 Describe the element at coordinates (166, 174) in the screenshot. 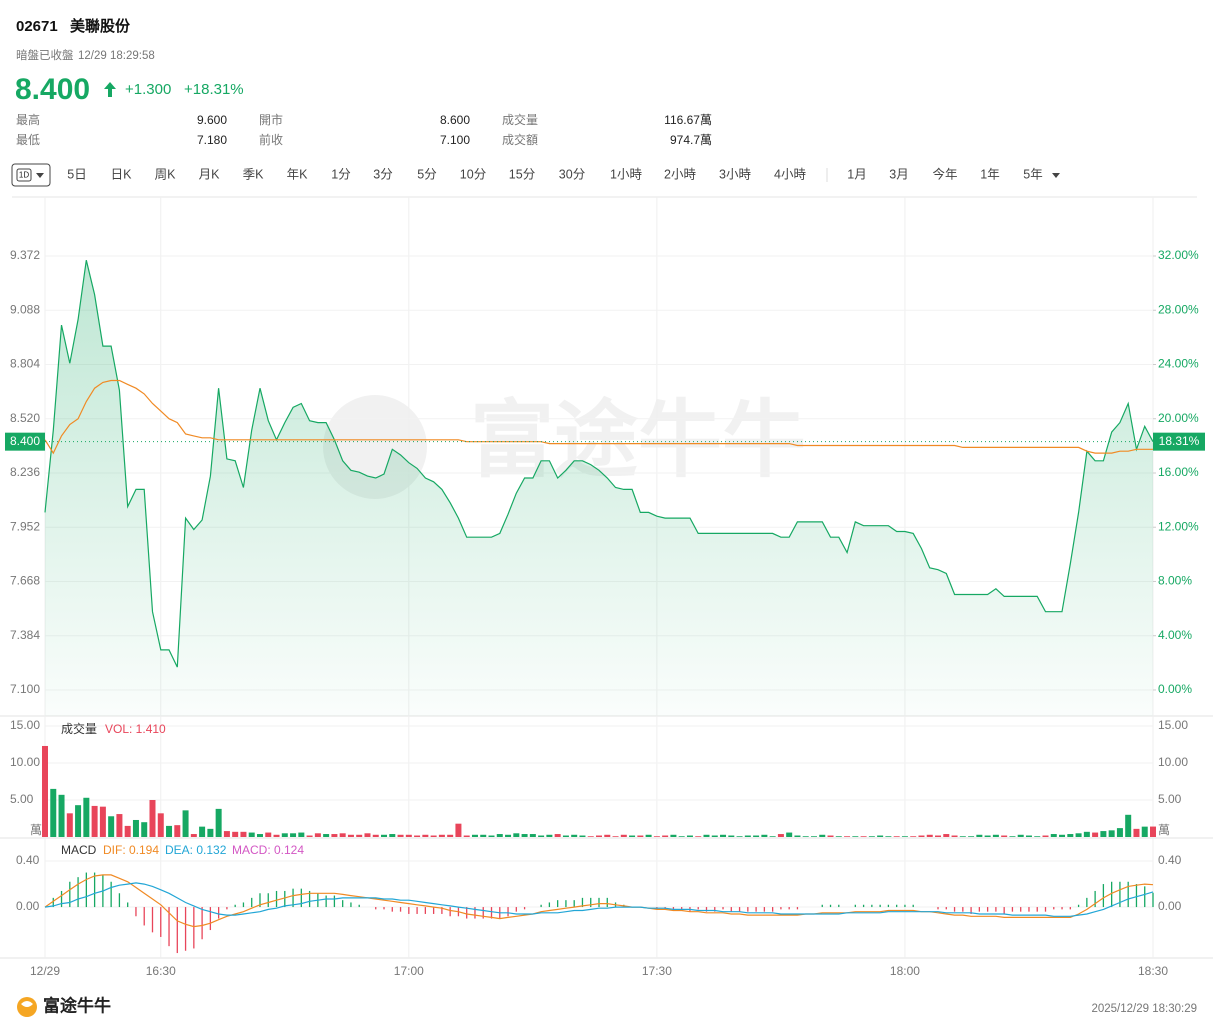

I see `period-option: 周K` at that location.